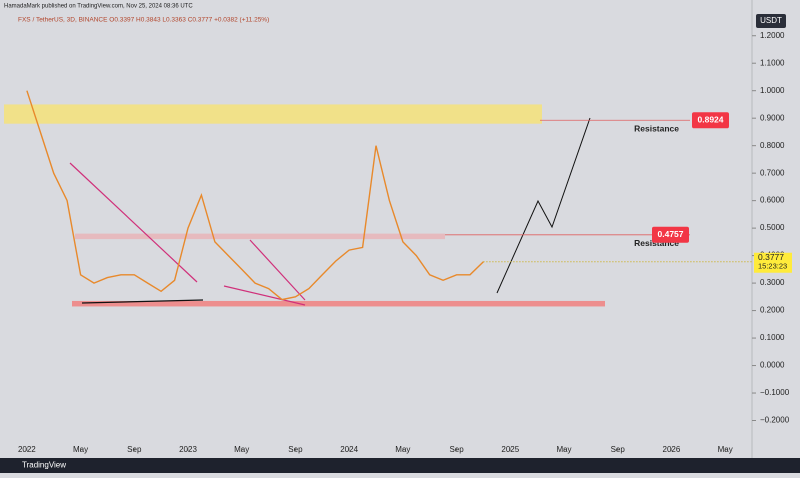 The height and width of the screenshot is (478, 800). What do you see at coordinates (772, 227) in the screenshot?
I see `y-tick-label: 0.5000` at bounding box center [772, 227].